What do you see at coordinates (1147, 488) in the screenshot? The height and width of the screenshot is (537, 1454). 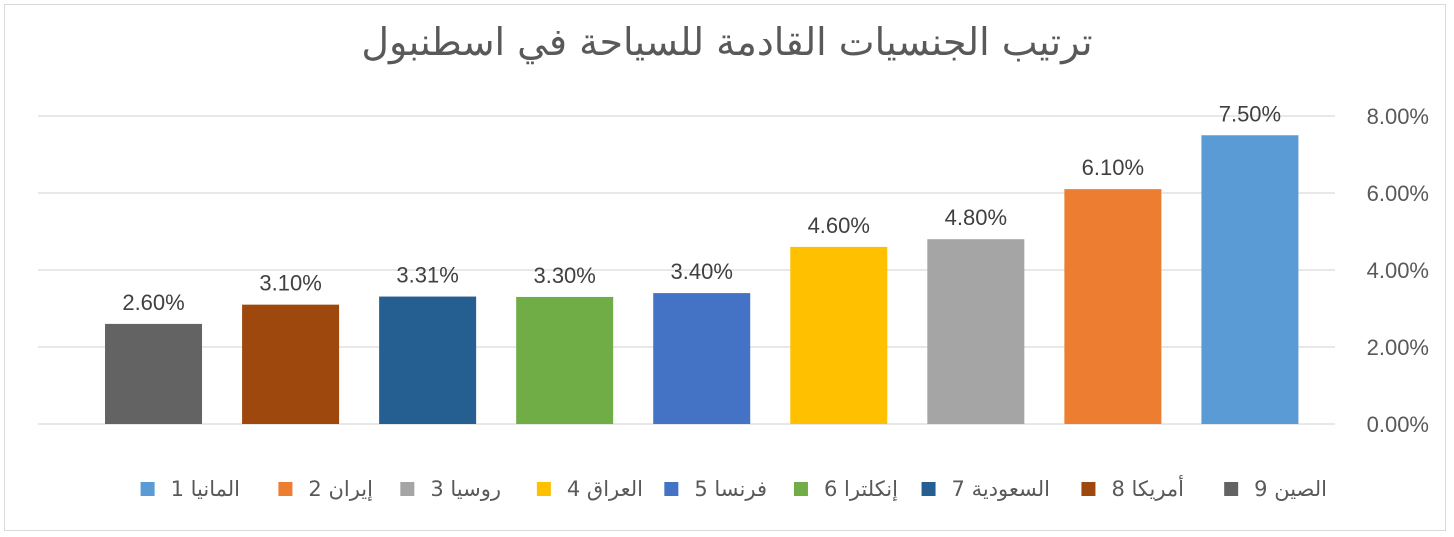 I see `legend-label: 8 أمريكا` at bounding box center [1147, 488].